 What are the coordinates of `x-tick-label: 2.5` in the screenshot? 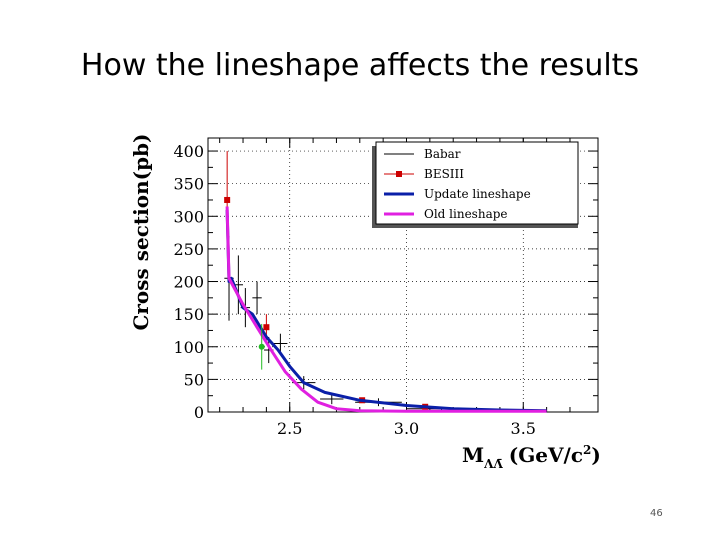 It's located at (289, 428).